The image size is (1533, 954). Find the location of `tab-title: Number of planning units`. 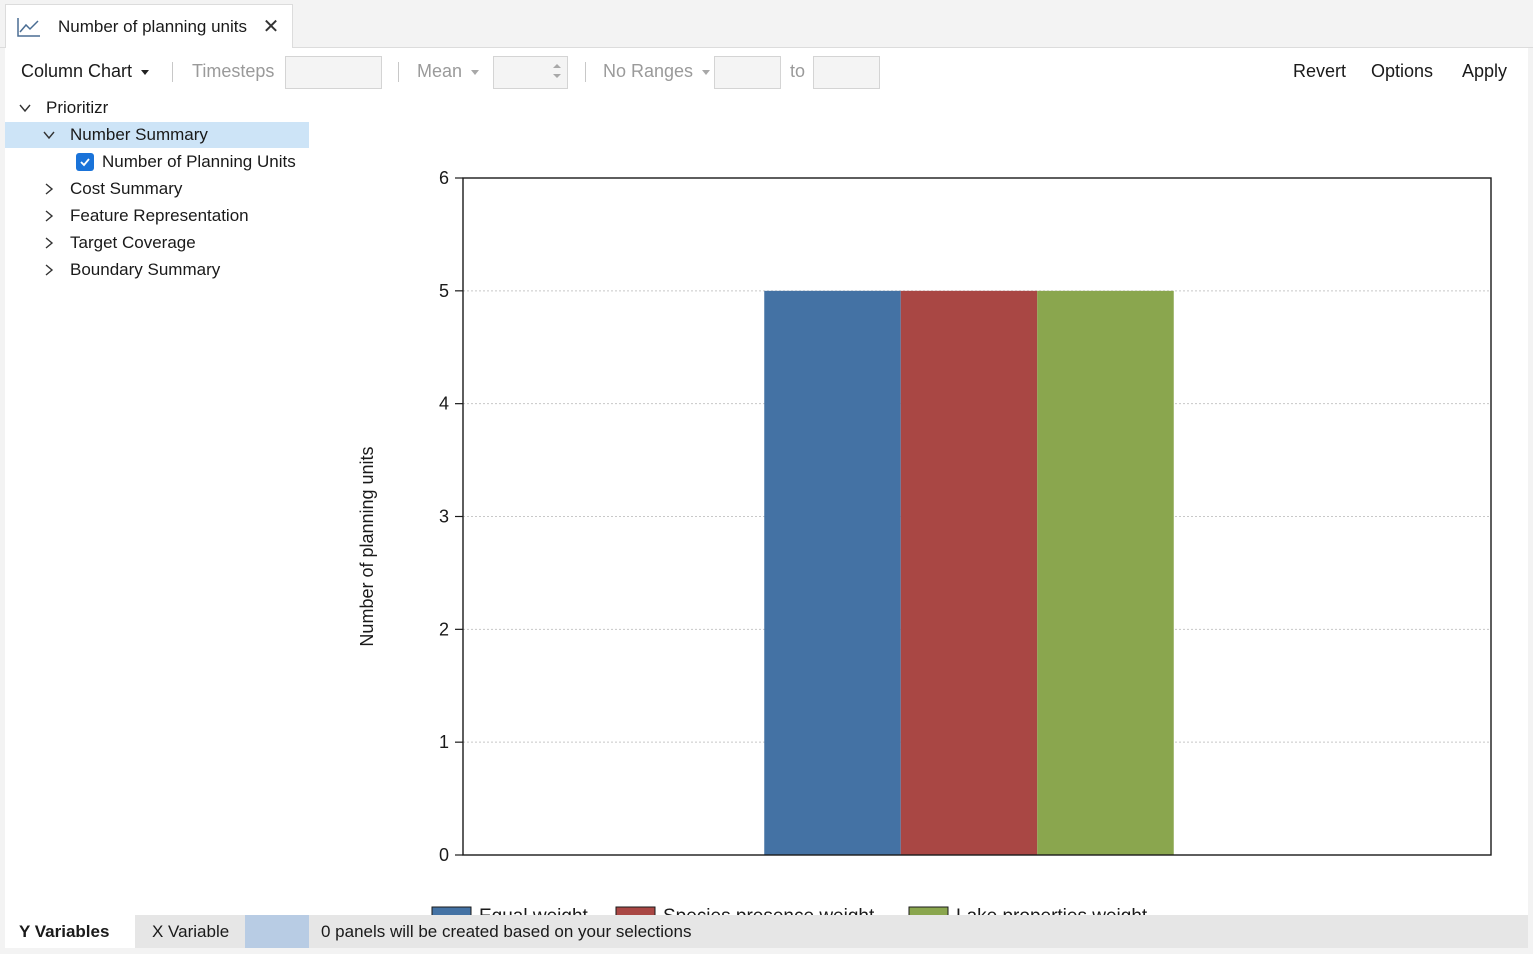

tab-title: Number of planning units is located at coordinates (153, 26).